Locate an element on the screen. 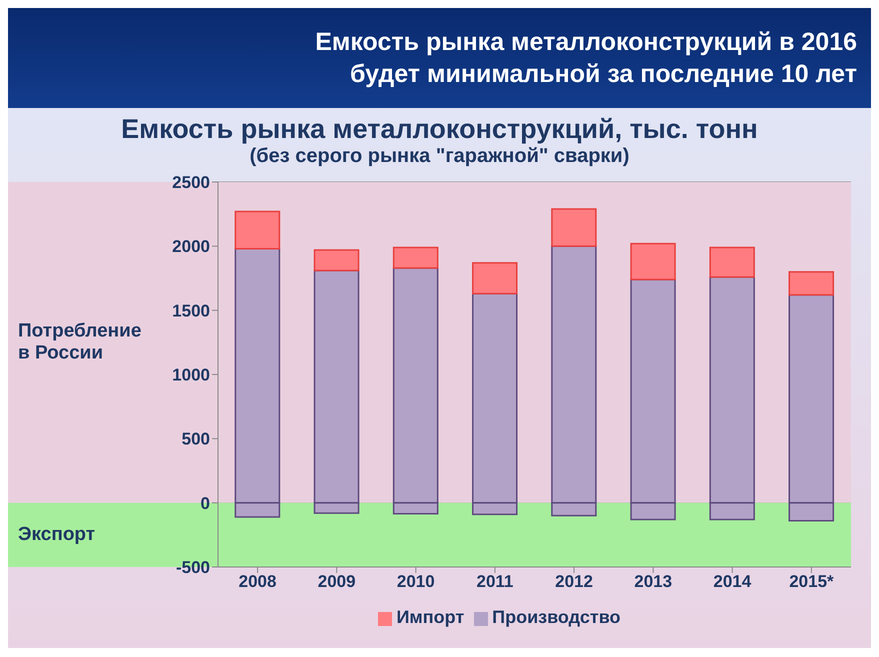 The height and width of the screenshot is (657, 879). x-tick-label: 2010 is located at coordinates (415, 582).